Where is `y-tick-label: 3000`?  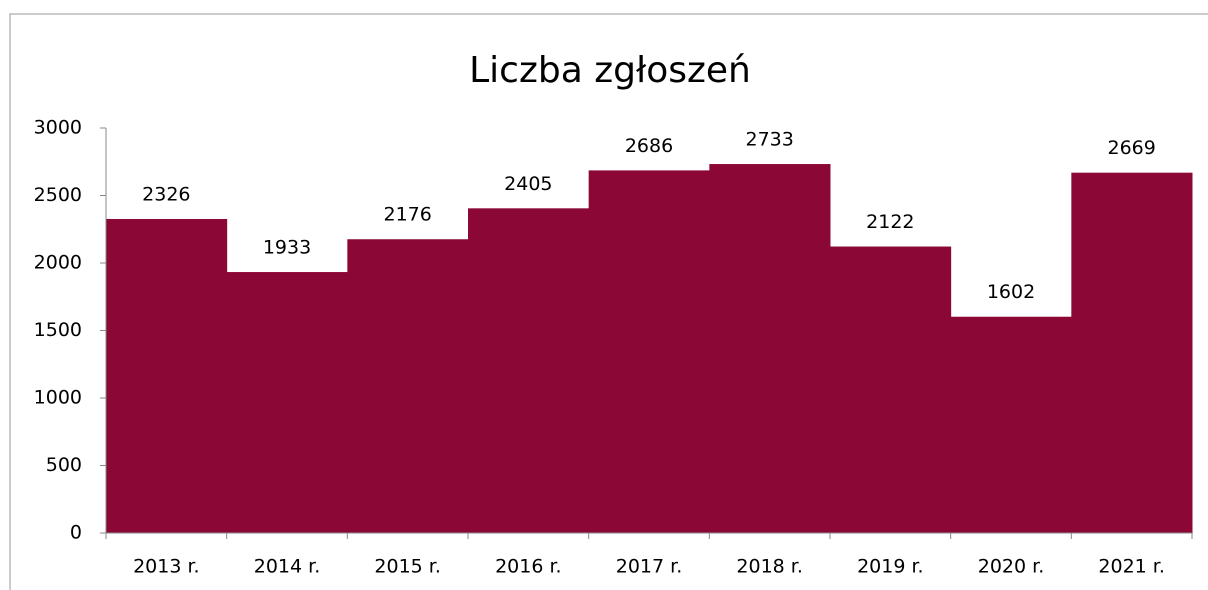 y-tick-label: 3000 is located at coordinates (58, 128).